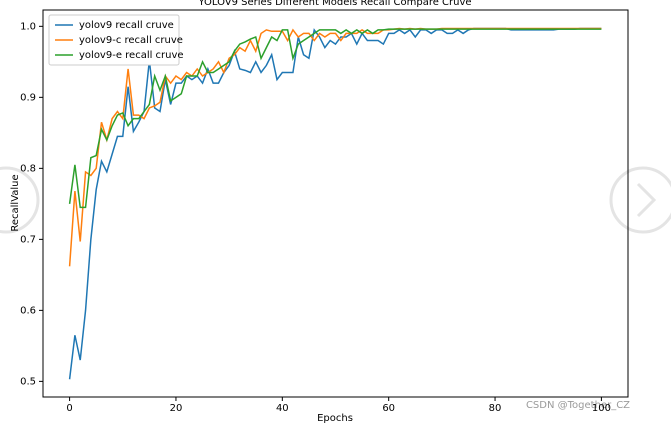 Image resolution: width=671 pixels, height=423 pixels. Describe the element at coordinates (578, 405) in the screenshot. I see `watermark: CSDN @Together_CZ` at that location.